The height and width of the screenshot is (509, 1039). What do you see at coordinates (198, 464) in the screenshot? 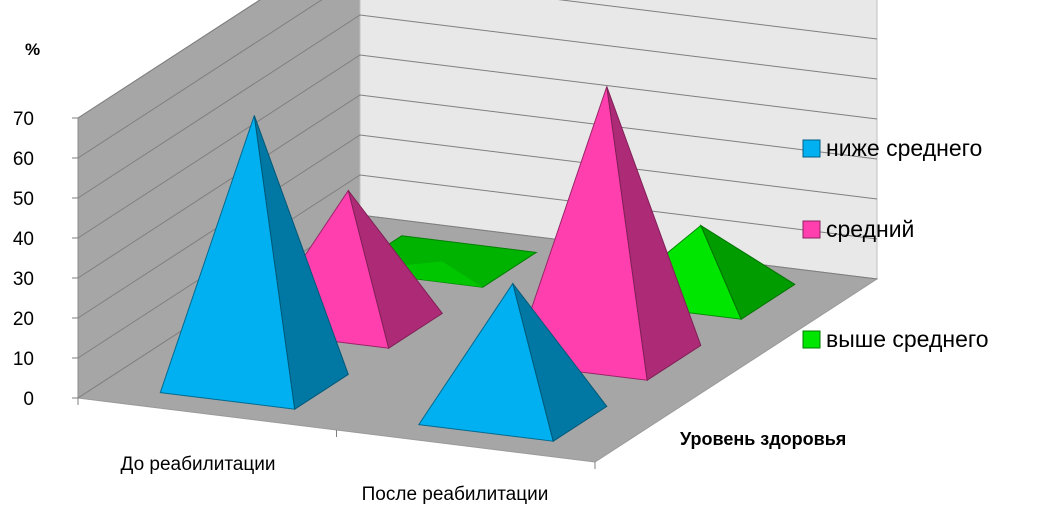
I see `x-category-label: До реабилитации` at bounding box center [198, 464].